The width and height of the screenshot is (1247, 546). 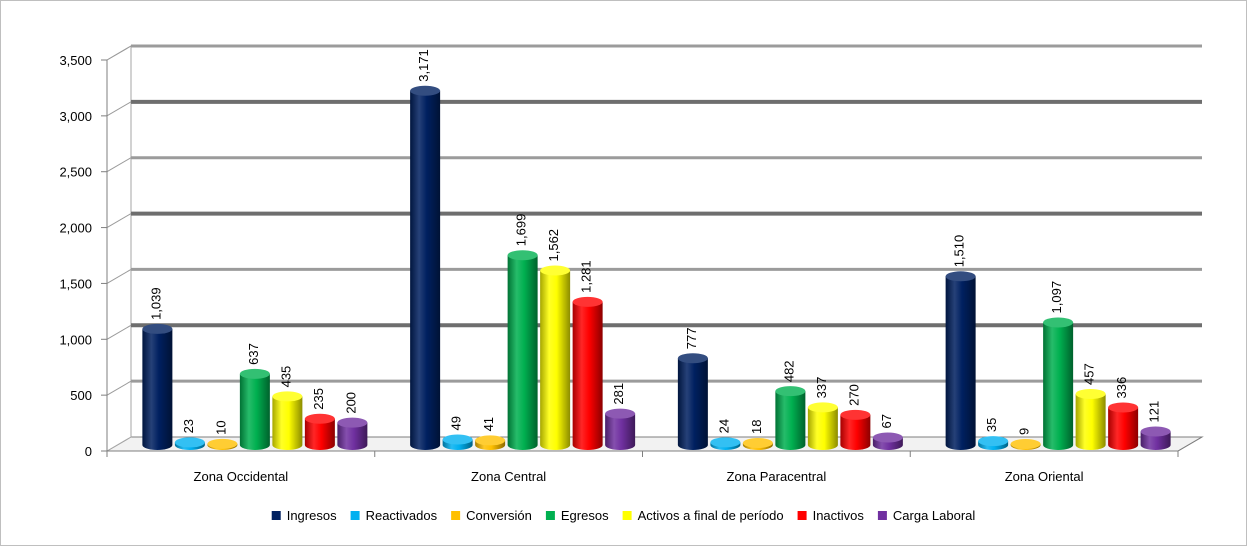 I want to click on data-label: 9, so click(x=1024, y=431).